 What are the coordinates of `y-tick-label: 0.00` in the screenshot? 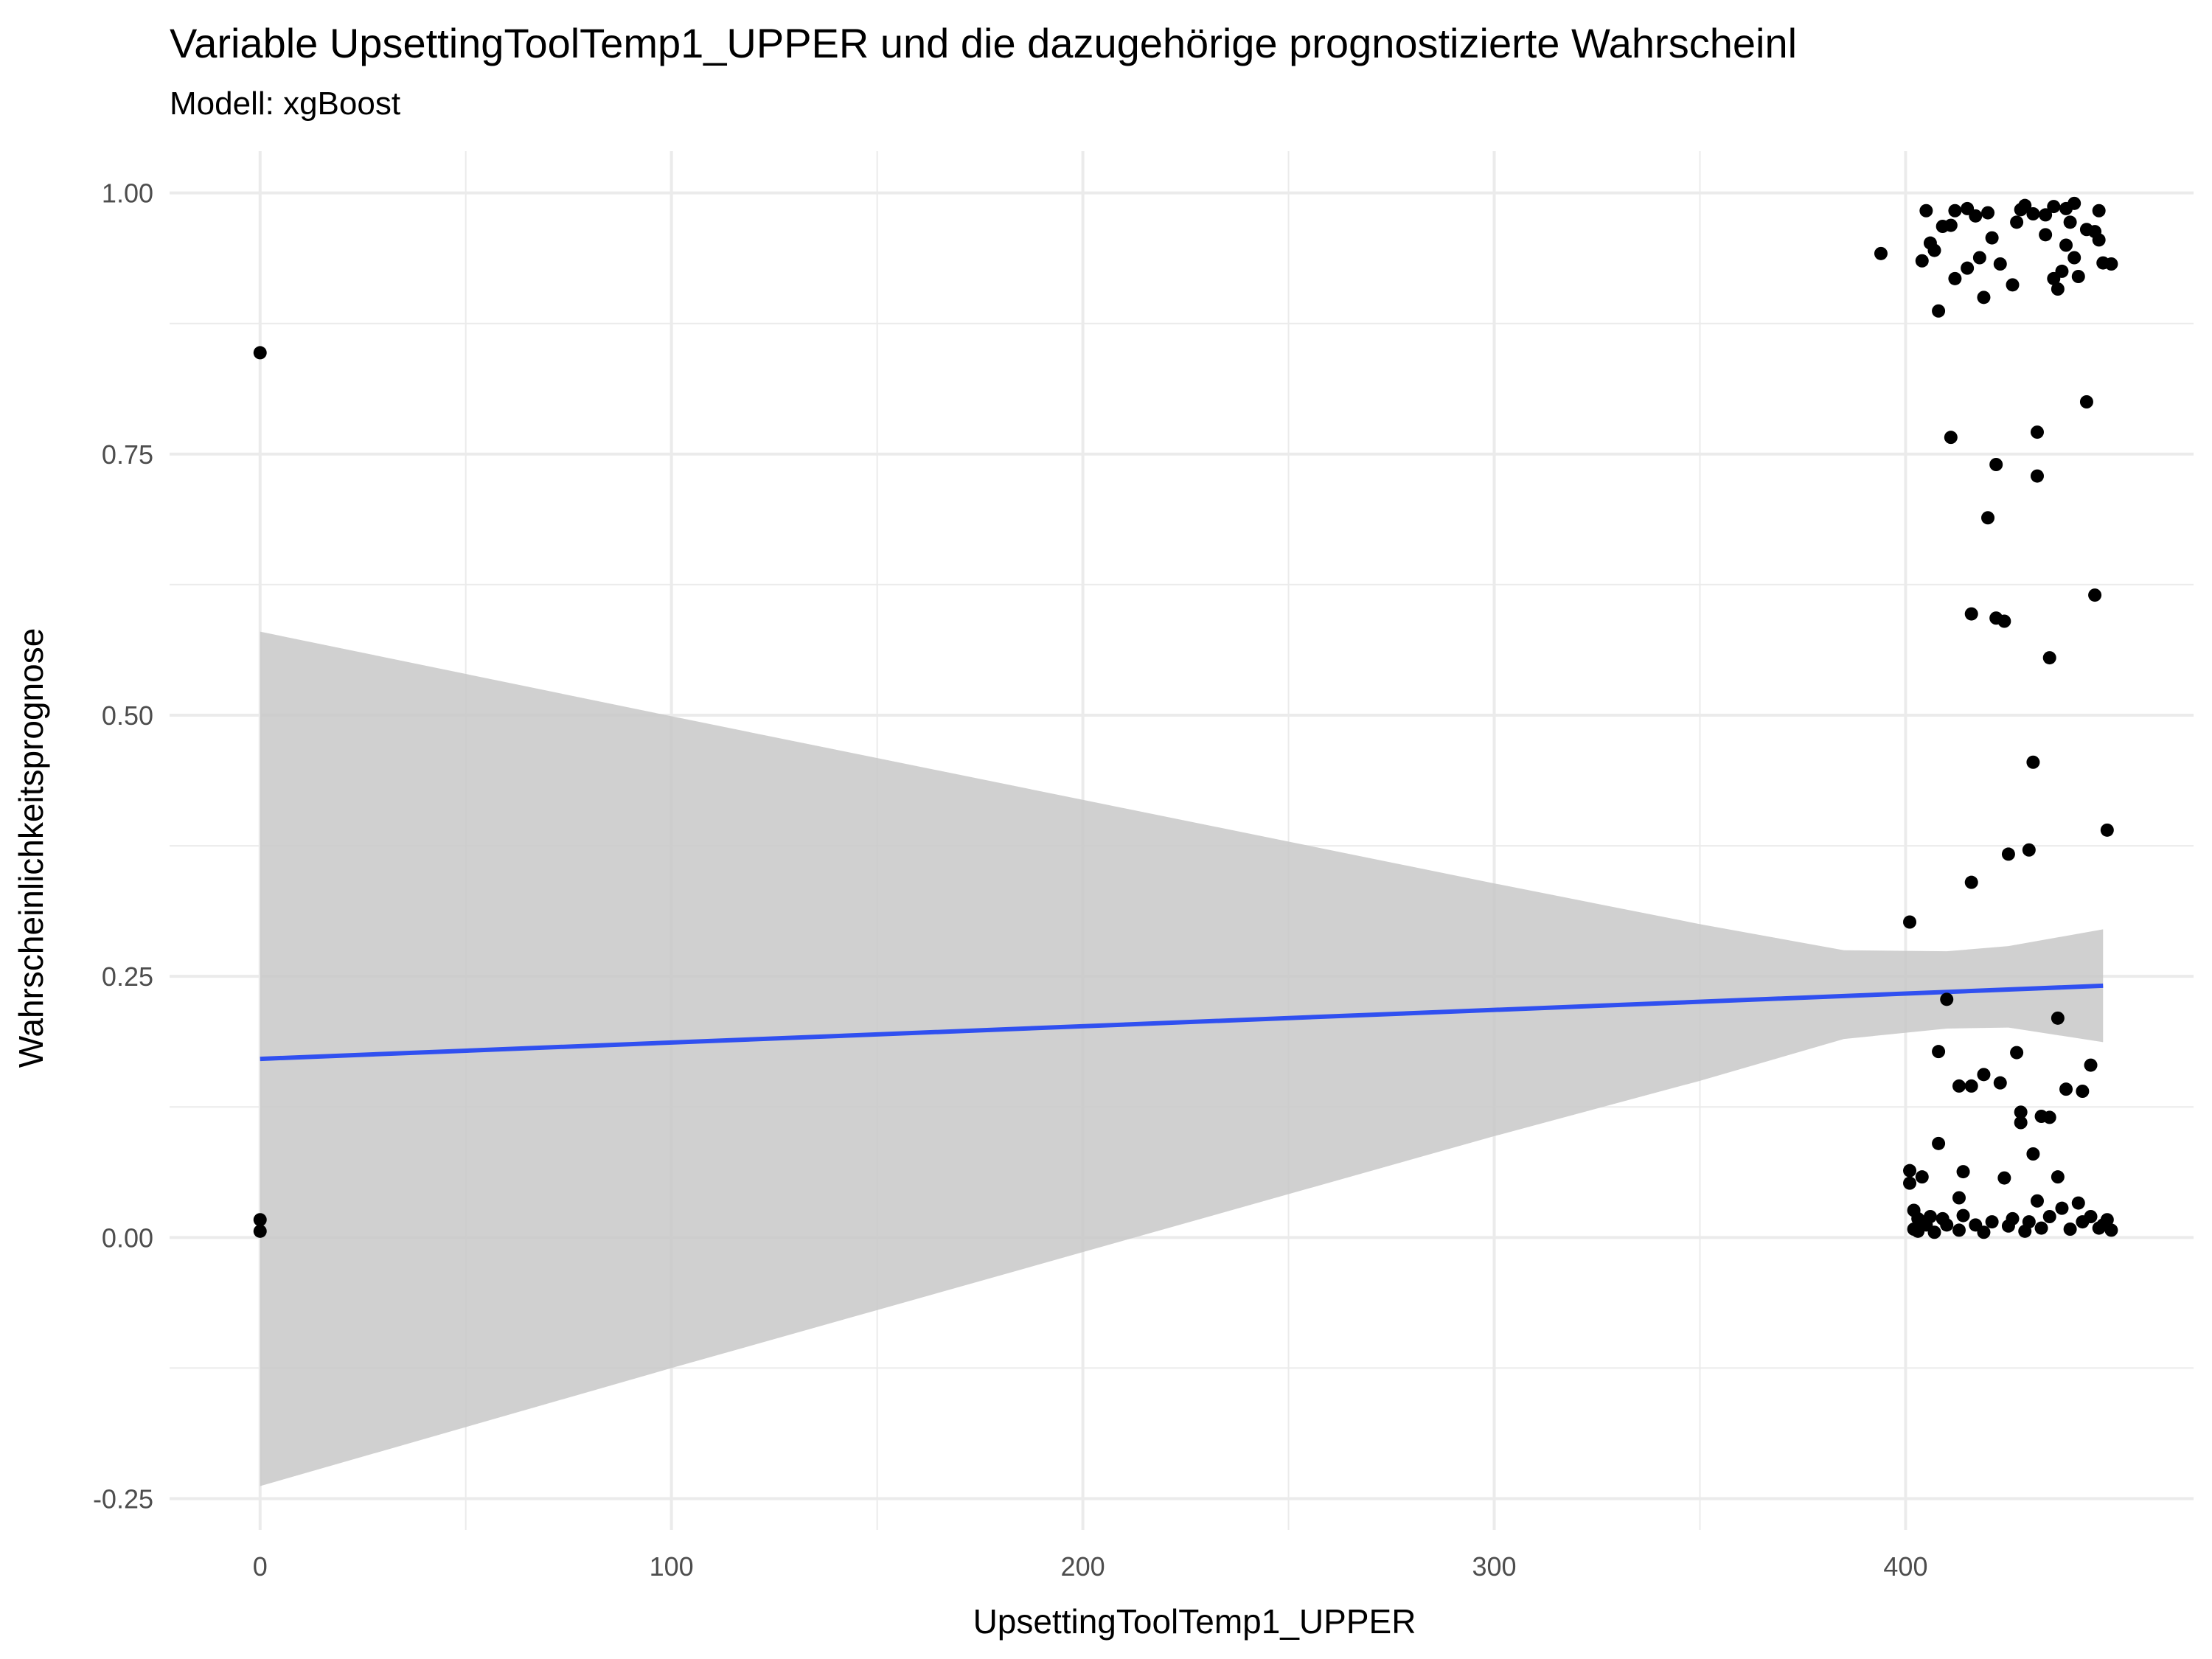 It's located at (127, 1237).